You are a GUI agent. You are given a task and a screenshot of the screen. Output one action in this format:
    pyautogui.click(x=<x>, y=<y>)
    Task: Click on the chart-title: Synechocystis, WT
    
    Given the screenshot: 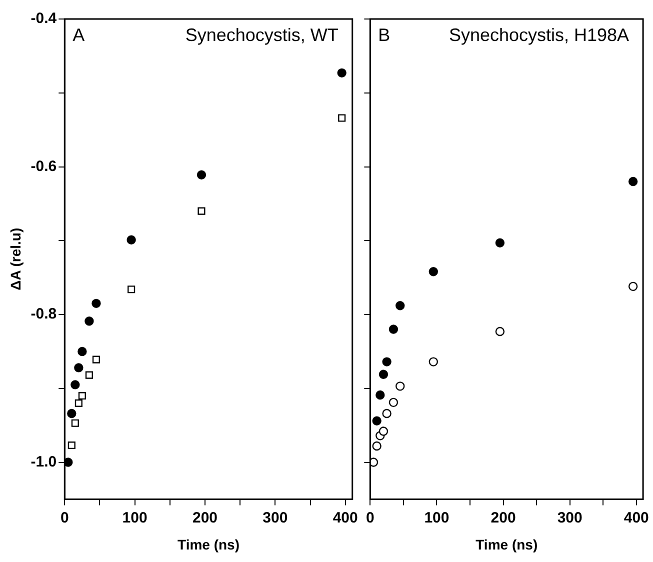 What is the action you would take?
    pyautogui.click(x=261, y=34)
    